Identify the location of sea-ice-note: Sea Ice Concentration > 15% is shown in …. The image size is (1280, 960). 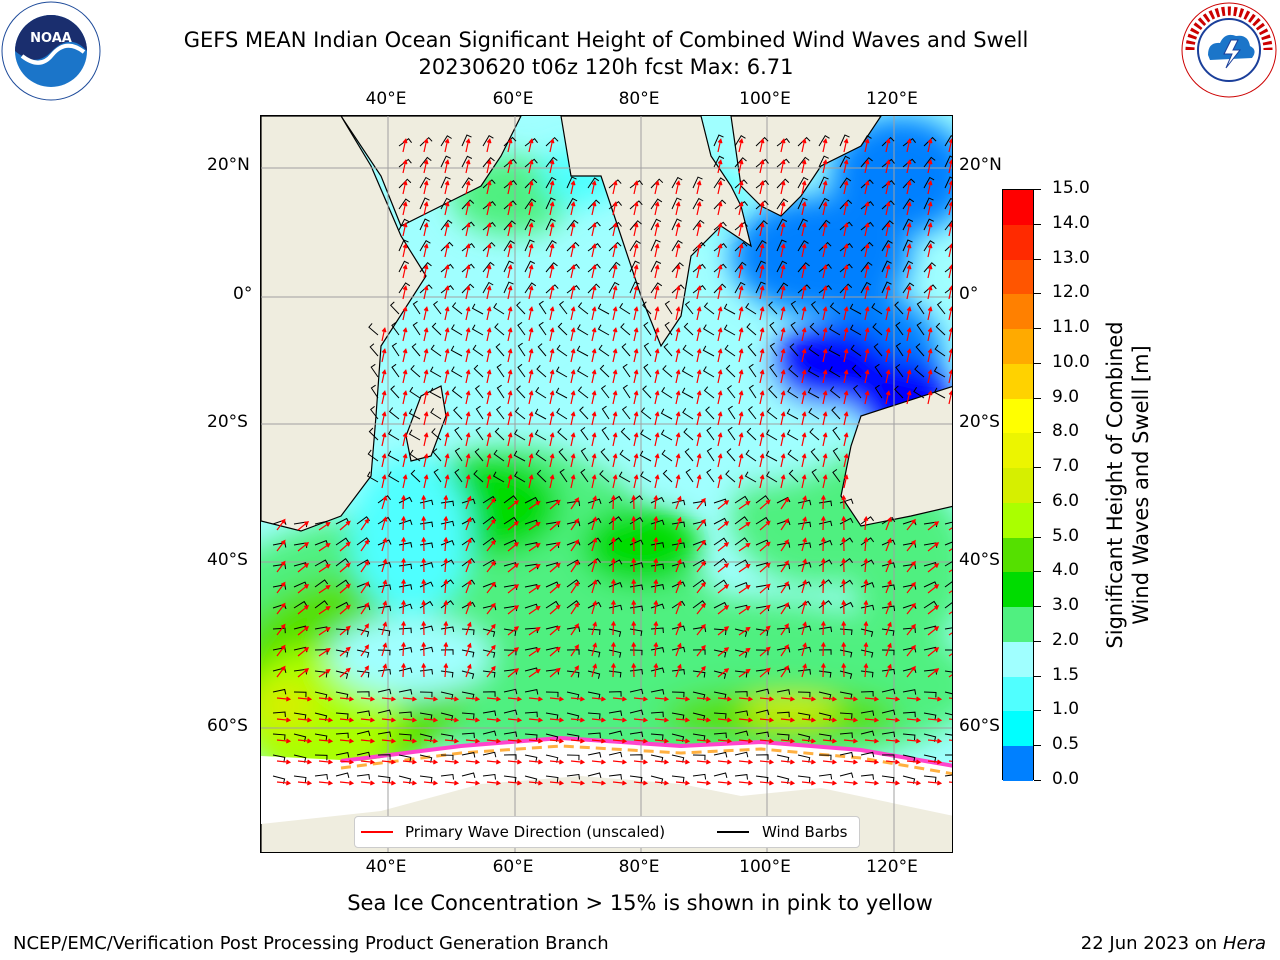
(640, 903).